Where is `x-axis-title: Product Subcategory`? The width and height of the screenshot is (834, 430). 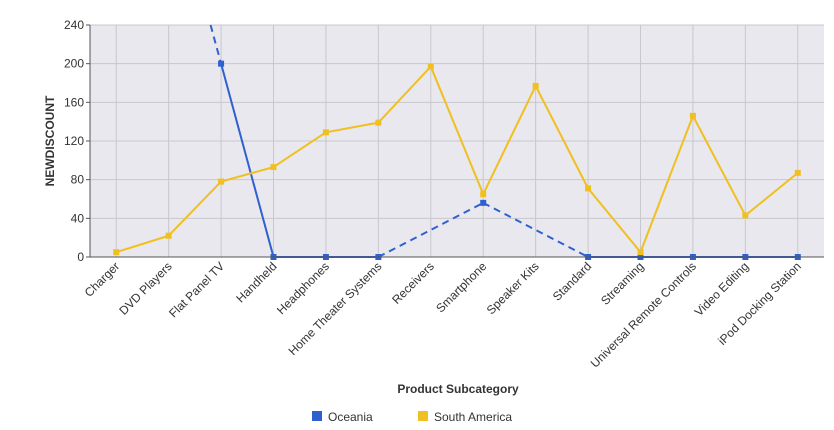 x-axis-title: Product Subcategory is located at coordinates (458, 389).